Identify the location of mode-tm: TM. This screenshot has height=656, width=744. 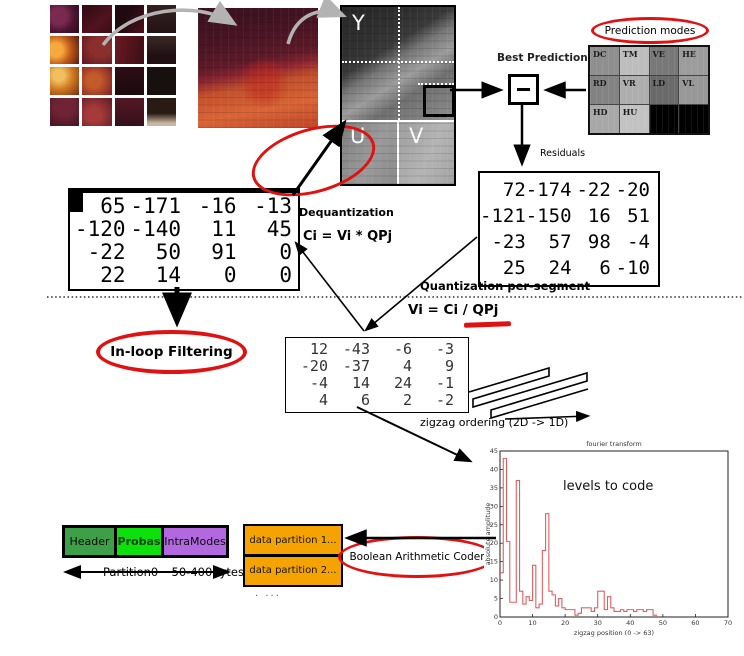
(634, 61).